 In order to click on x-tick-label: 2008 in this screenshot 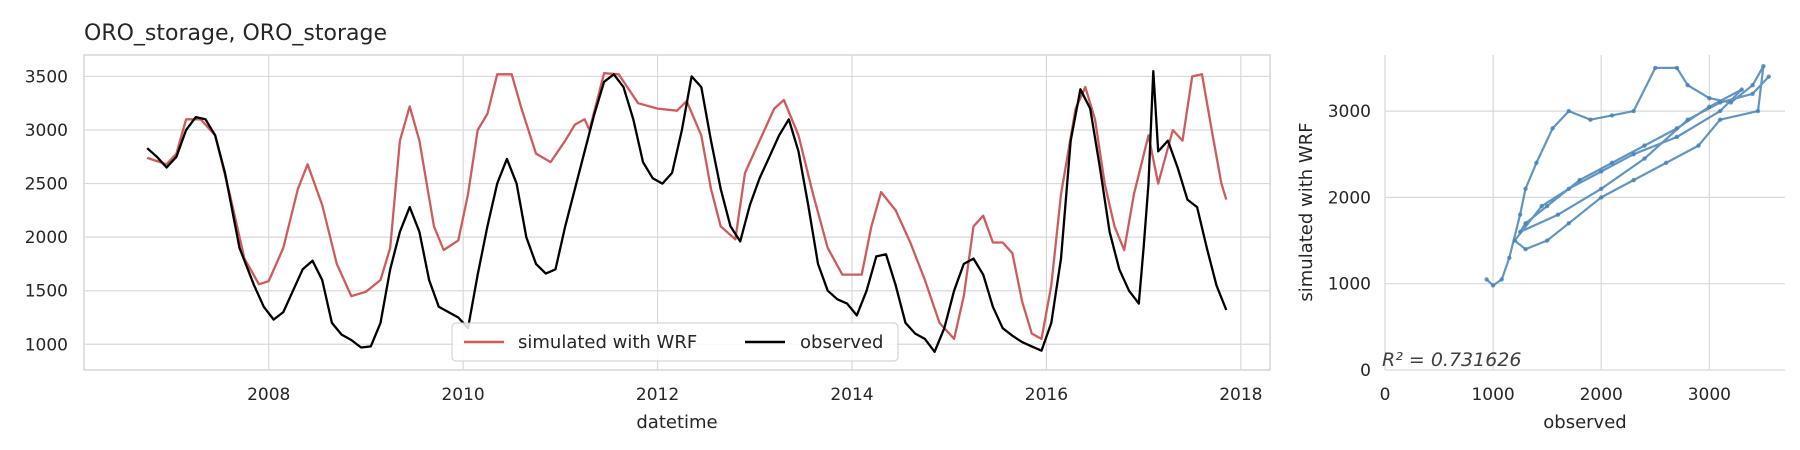, I will do `click(268, 395)`.